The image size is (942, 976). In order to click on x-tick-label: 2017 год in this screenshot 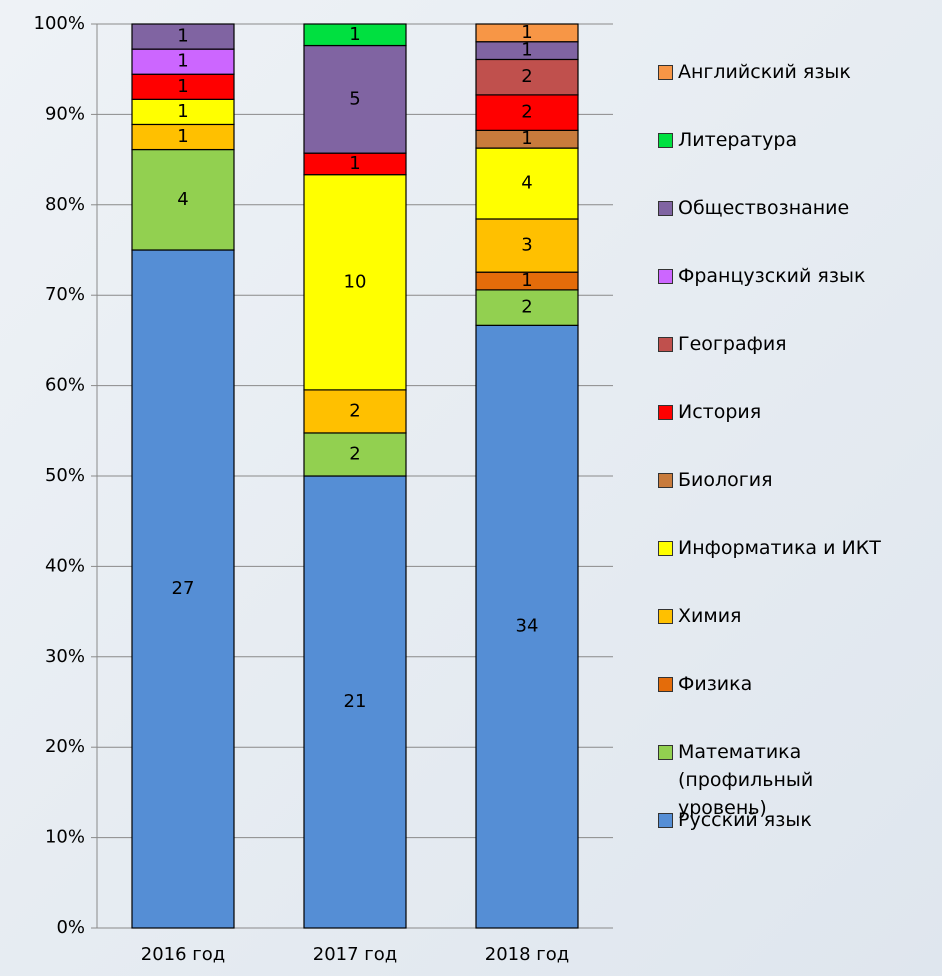, I will do `click(355, 954)`.